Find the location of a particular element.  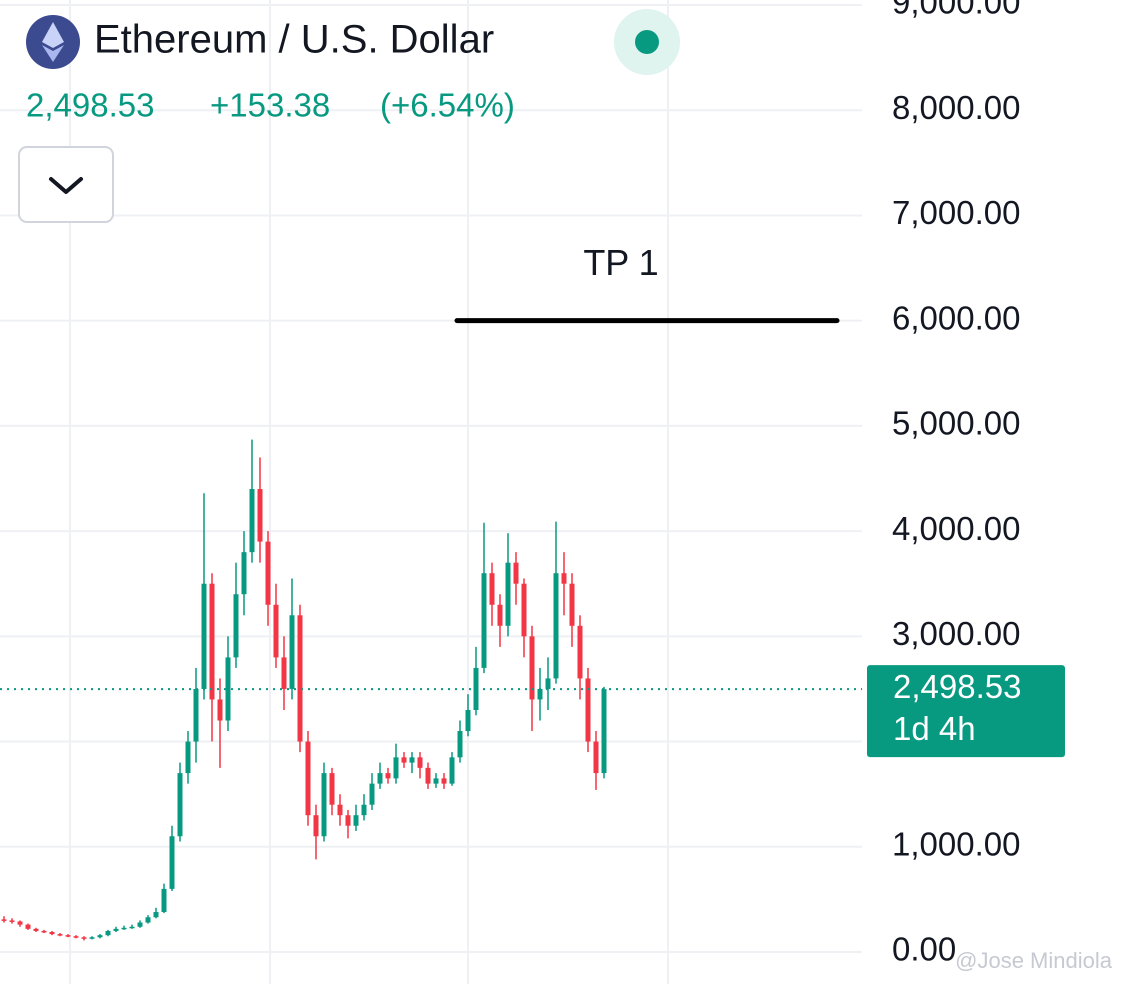

last-price-label: 2,498.53 is located at coordinates (957, 686).